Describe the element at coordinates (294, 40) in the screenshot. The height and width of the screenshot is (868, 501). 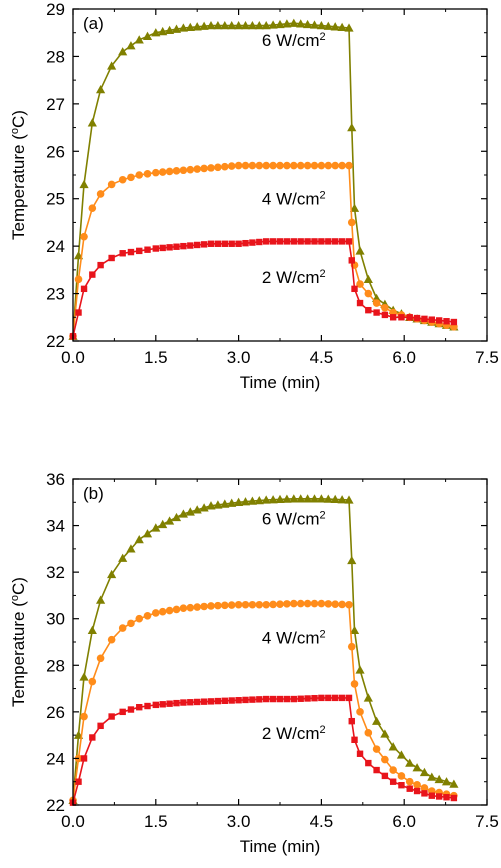
I see `series-label: 6 W/cm2` at that location.